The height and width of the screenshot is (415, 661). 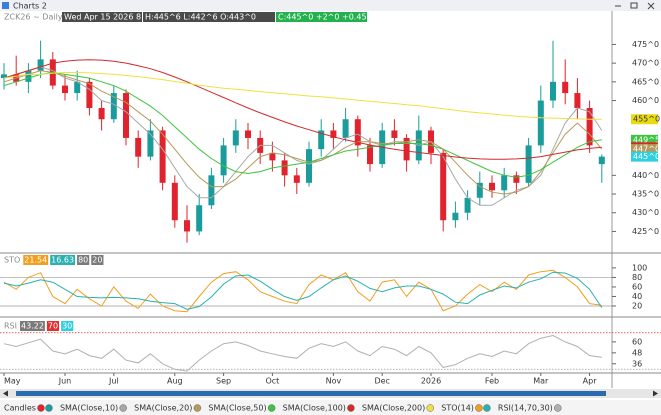 What do you see at coordinates (20, 408) in the screenshot?
I see `legend-label: Candles` at bounding box center [20, 408].